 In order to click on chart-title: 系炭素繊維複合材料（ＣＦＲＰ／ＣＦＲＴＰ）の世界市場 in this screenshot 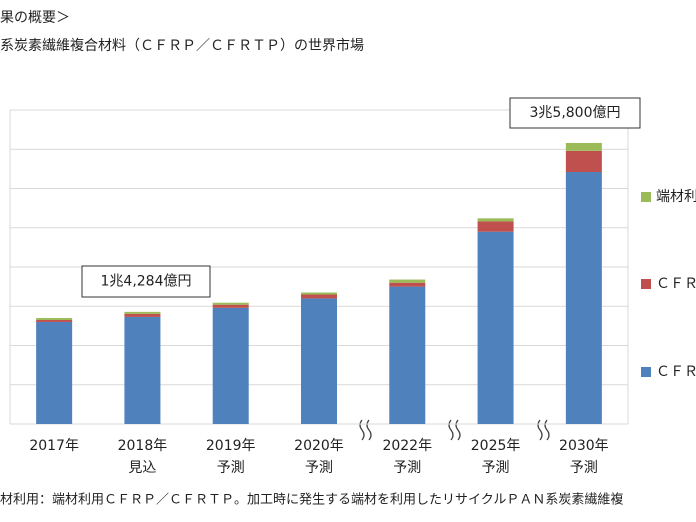, I will do `click(182, 45)`.